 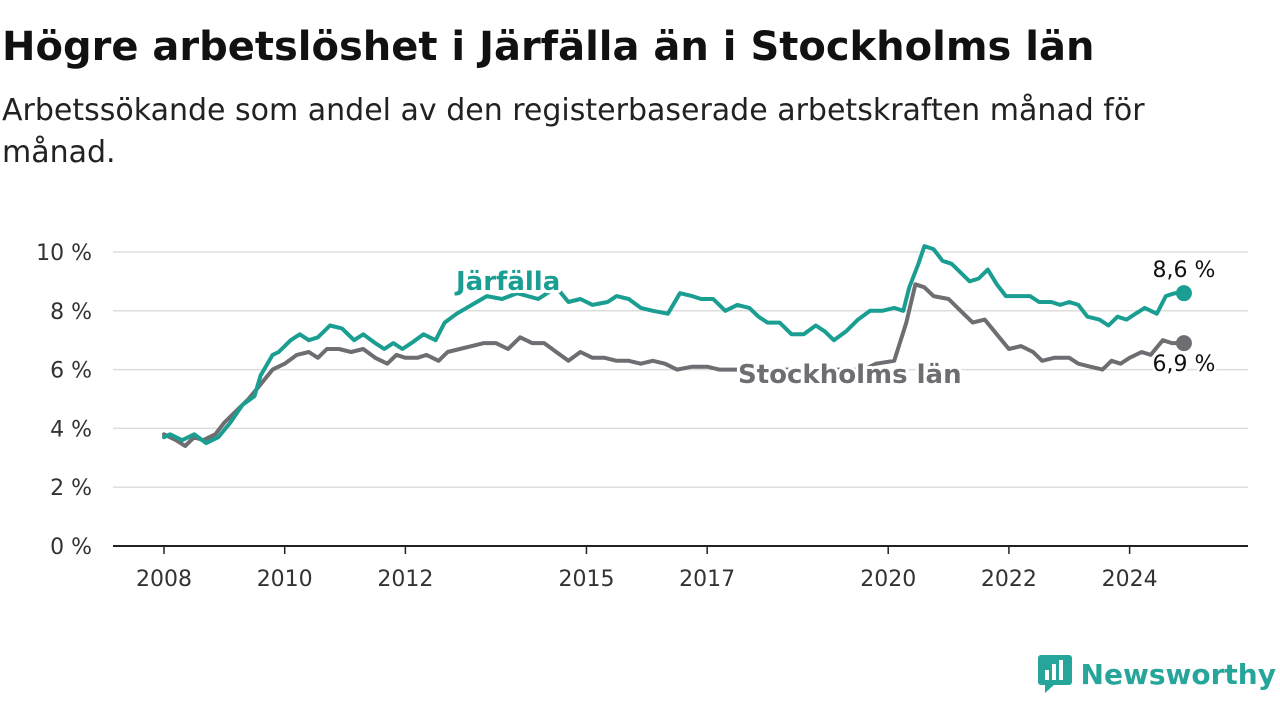 I want to click on brand-name: Newsworthy, so click(x=1178, y=674).